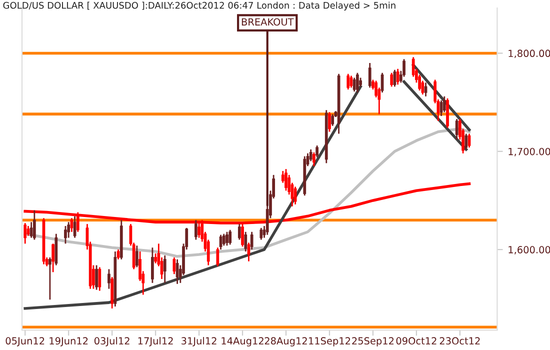 The width and height of the screenshot is (550, 350). What do you see at coordinates (69, 341) in the screenshot?
I see `x-tick-label: 19Jun12` at bounding box center [69, 341].